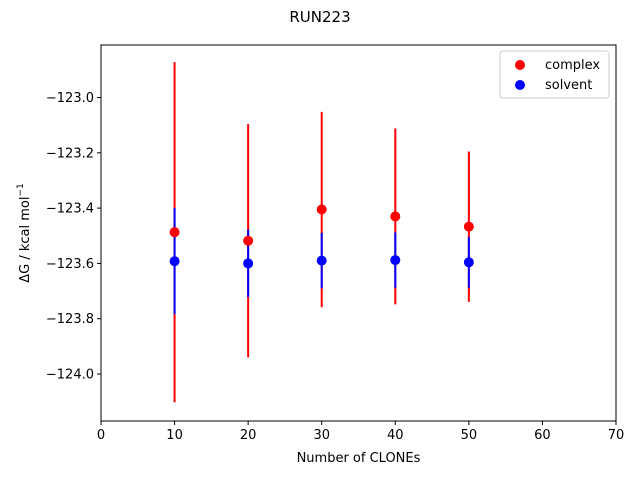 The image size is (640, 480). I want to click on x-tick-label: 40, so click(395, 435).